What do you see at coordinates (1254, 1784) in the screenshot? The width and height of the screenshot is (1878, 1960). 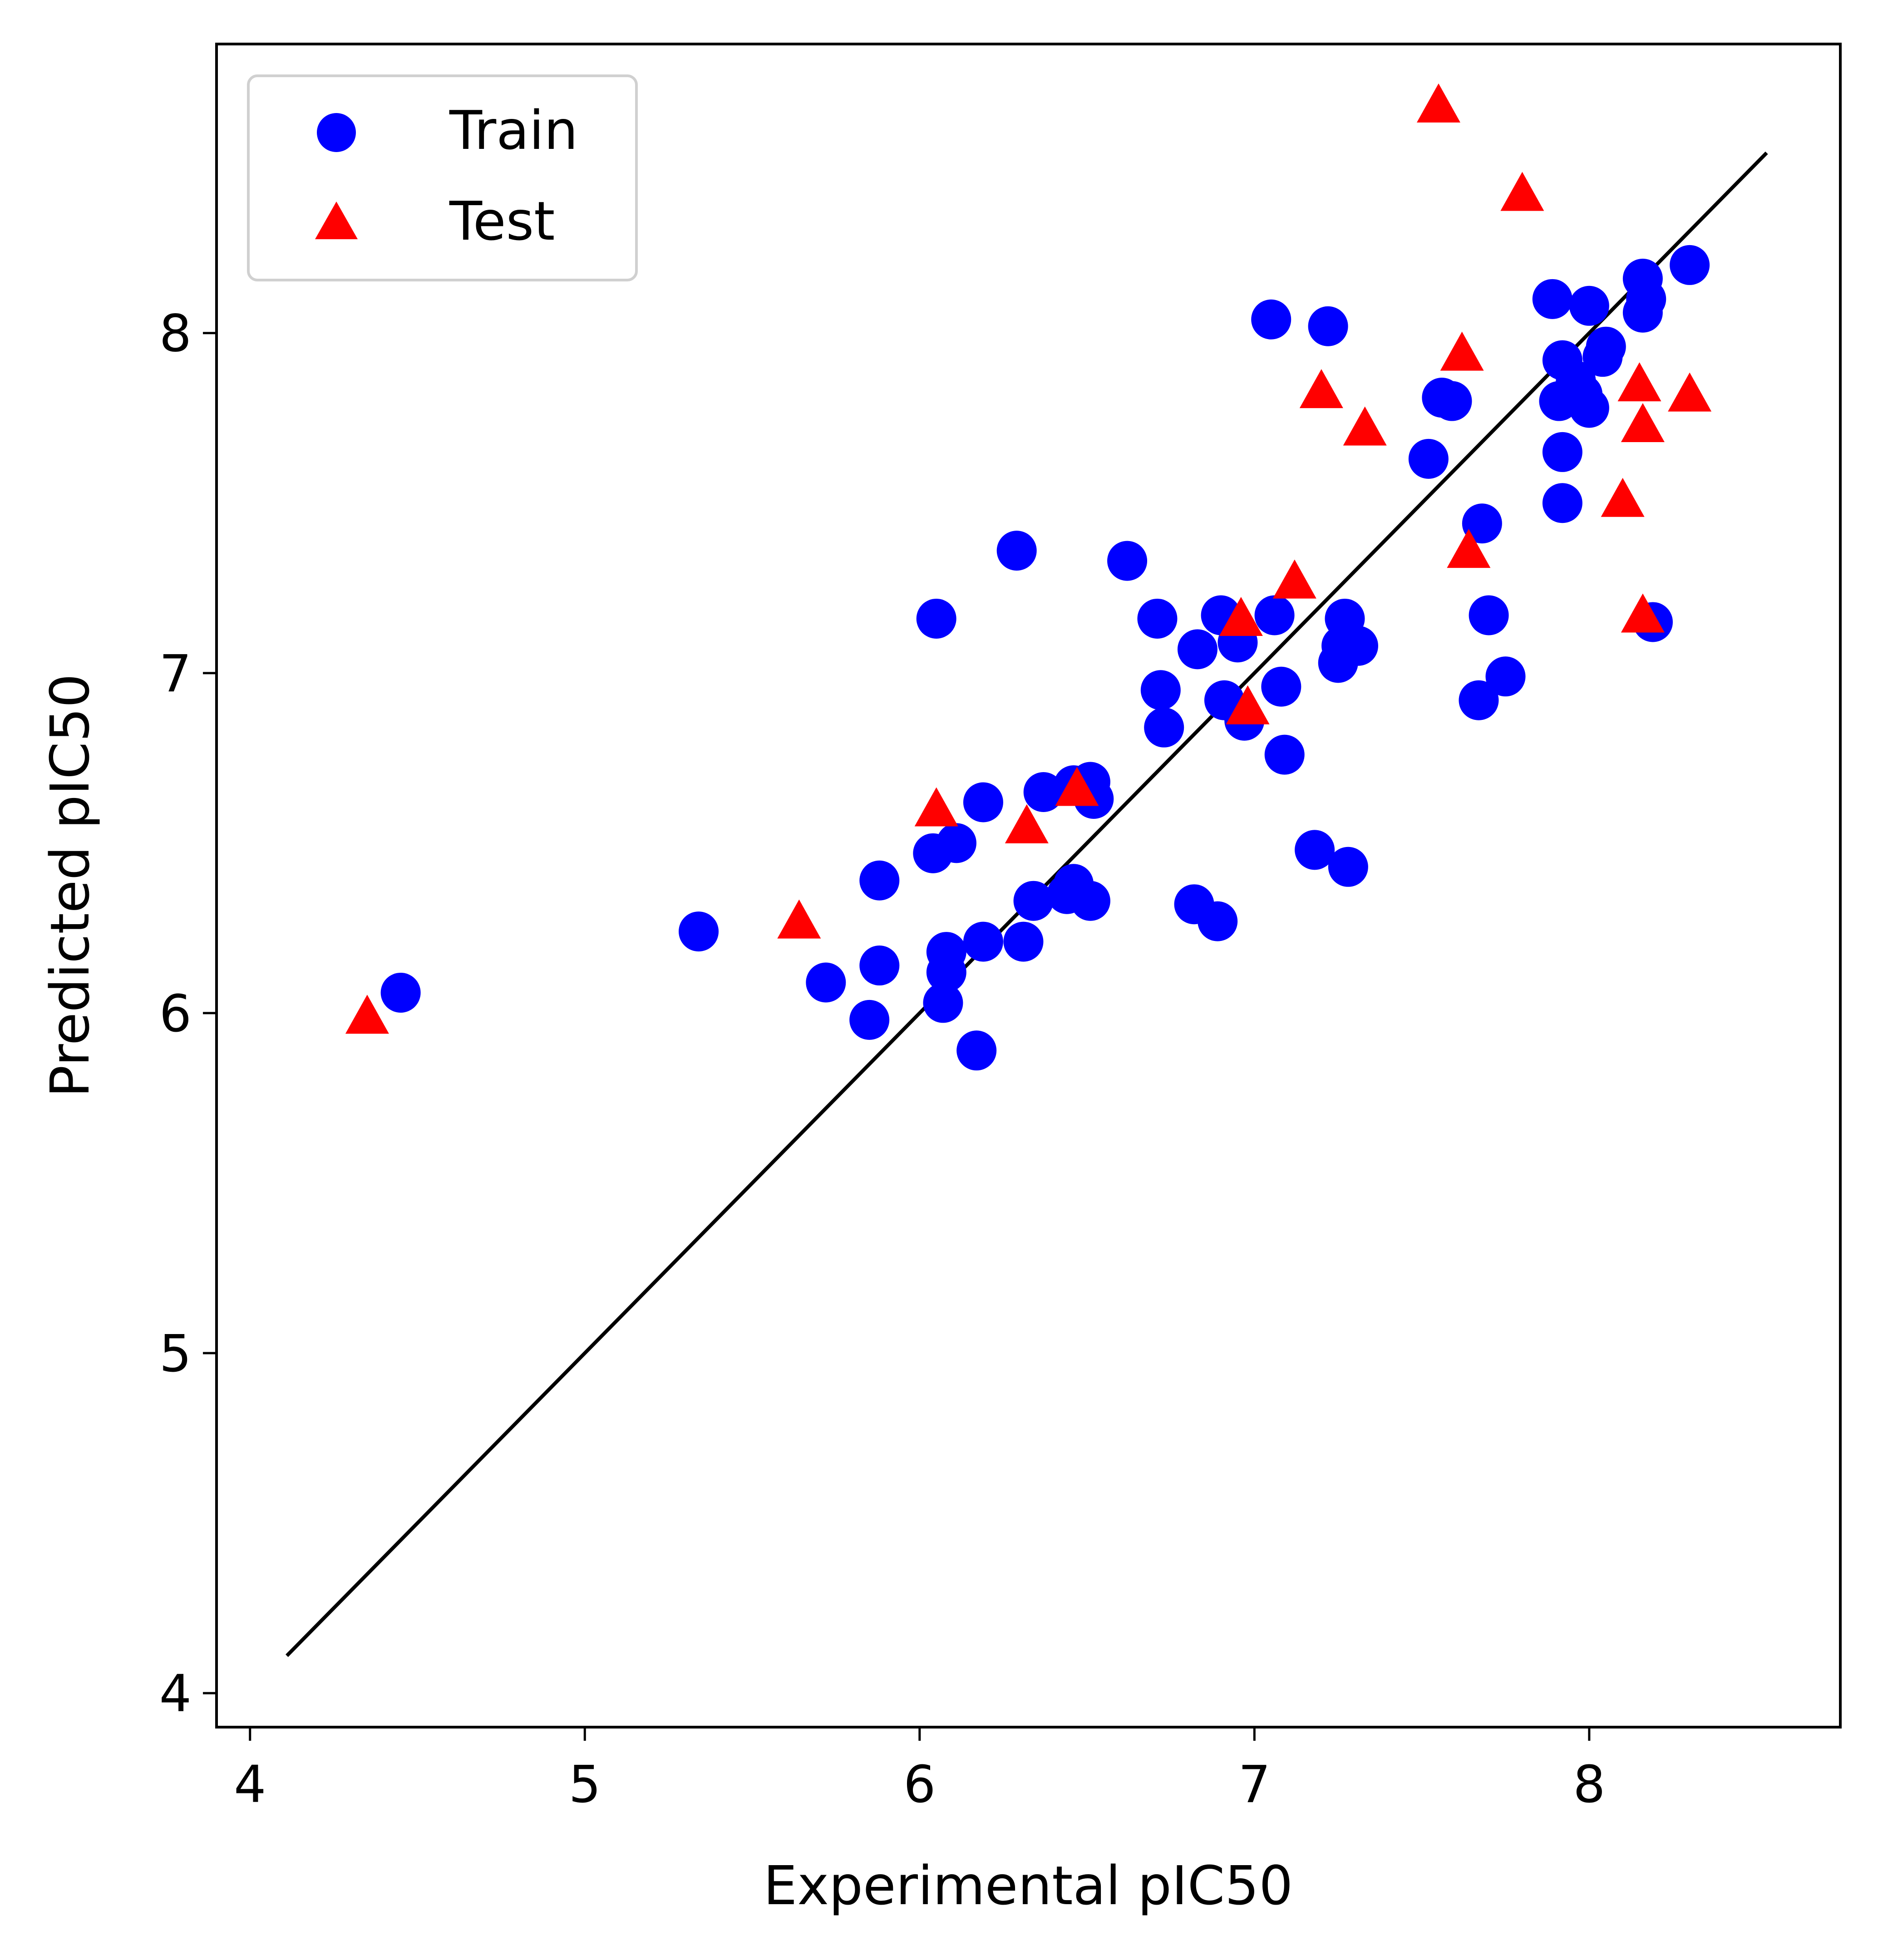 I see `x-tick-label: 7` at bounding box center [1254, 1784].